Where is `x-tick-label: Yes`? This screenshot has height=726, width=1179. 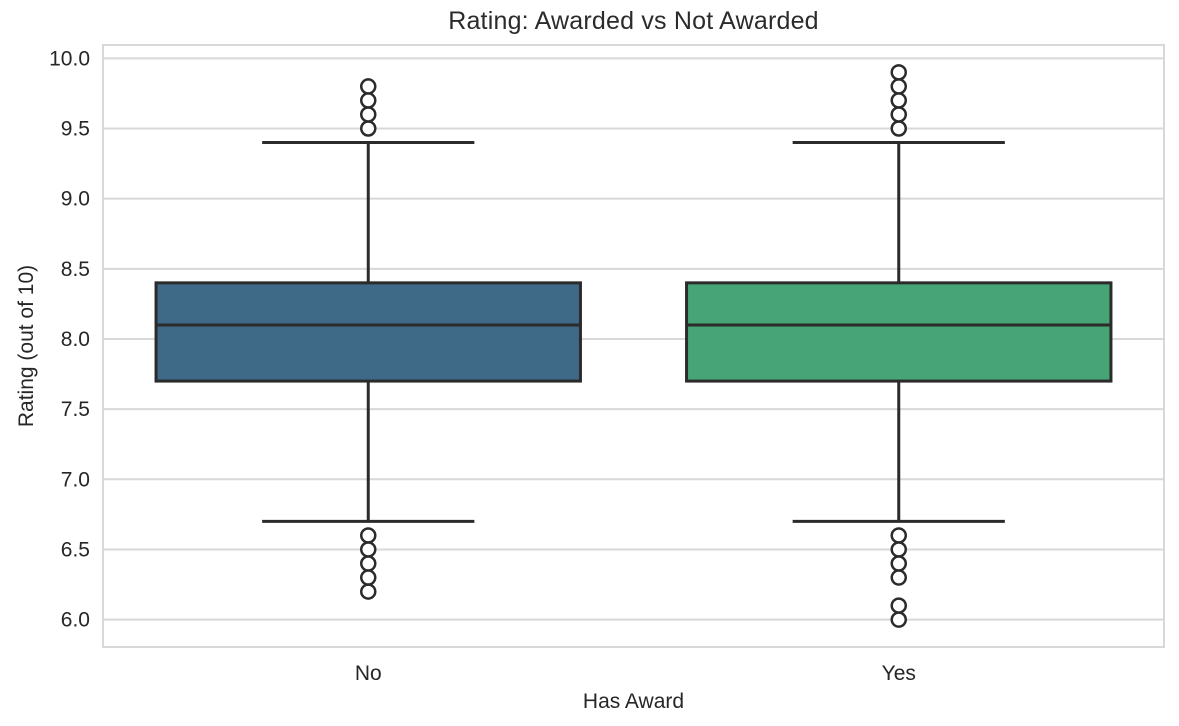
x-tick-label: Yes is located at coordinates (899, 673).